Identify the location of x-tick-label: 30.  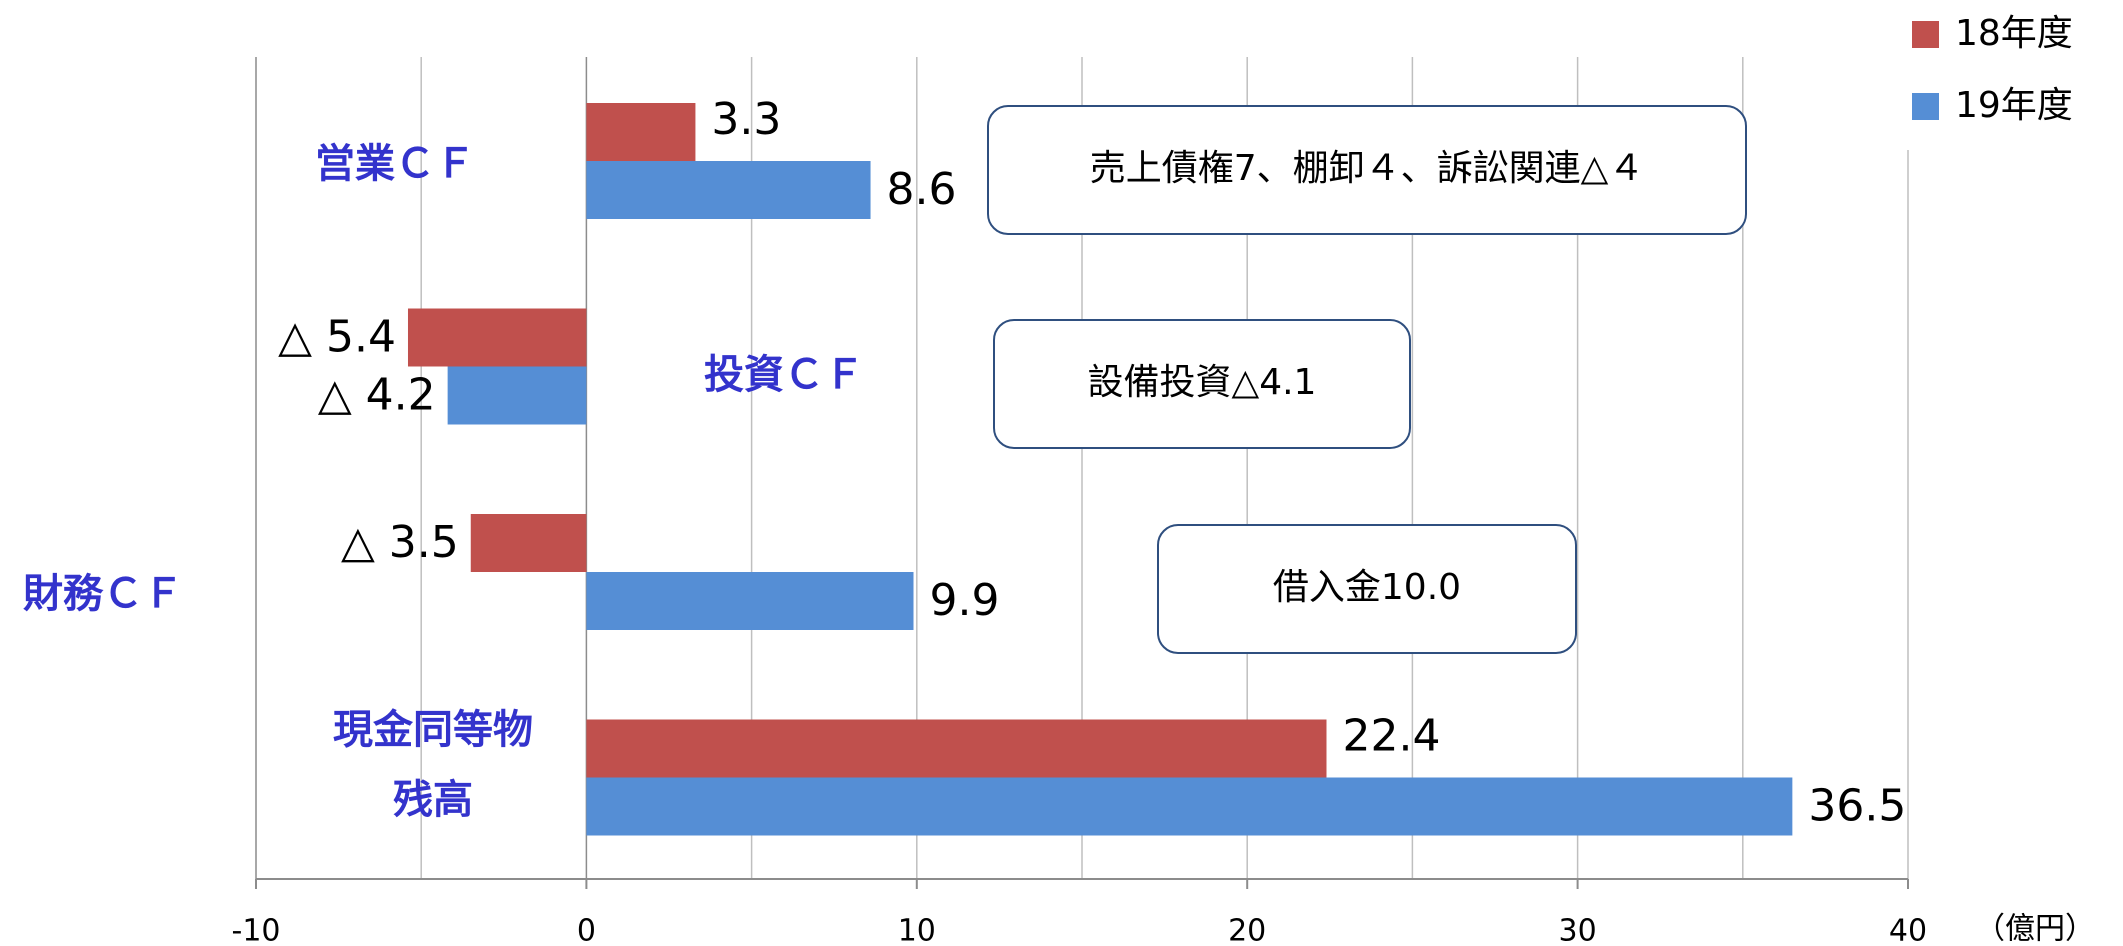
(1578, 930).